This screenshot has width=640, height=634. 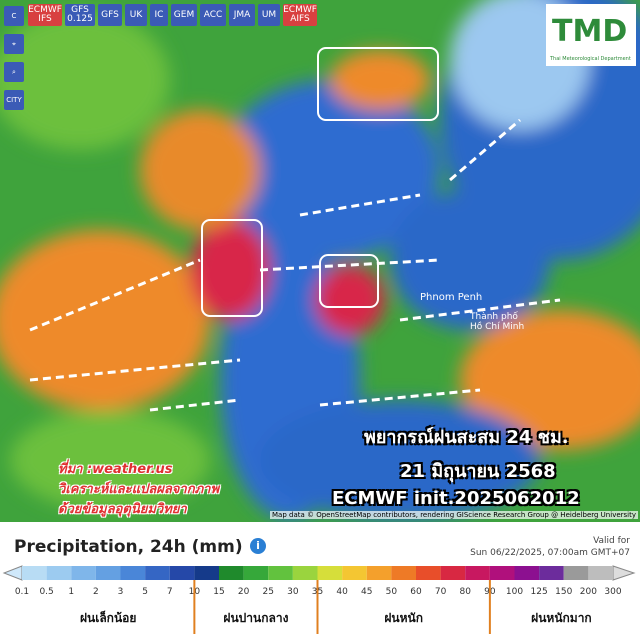 What do you see at coordinates (320, 617) in the screenshot?
I see `category-strip` at bounding box center [320, 617].